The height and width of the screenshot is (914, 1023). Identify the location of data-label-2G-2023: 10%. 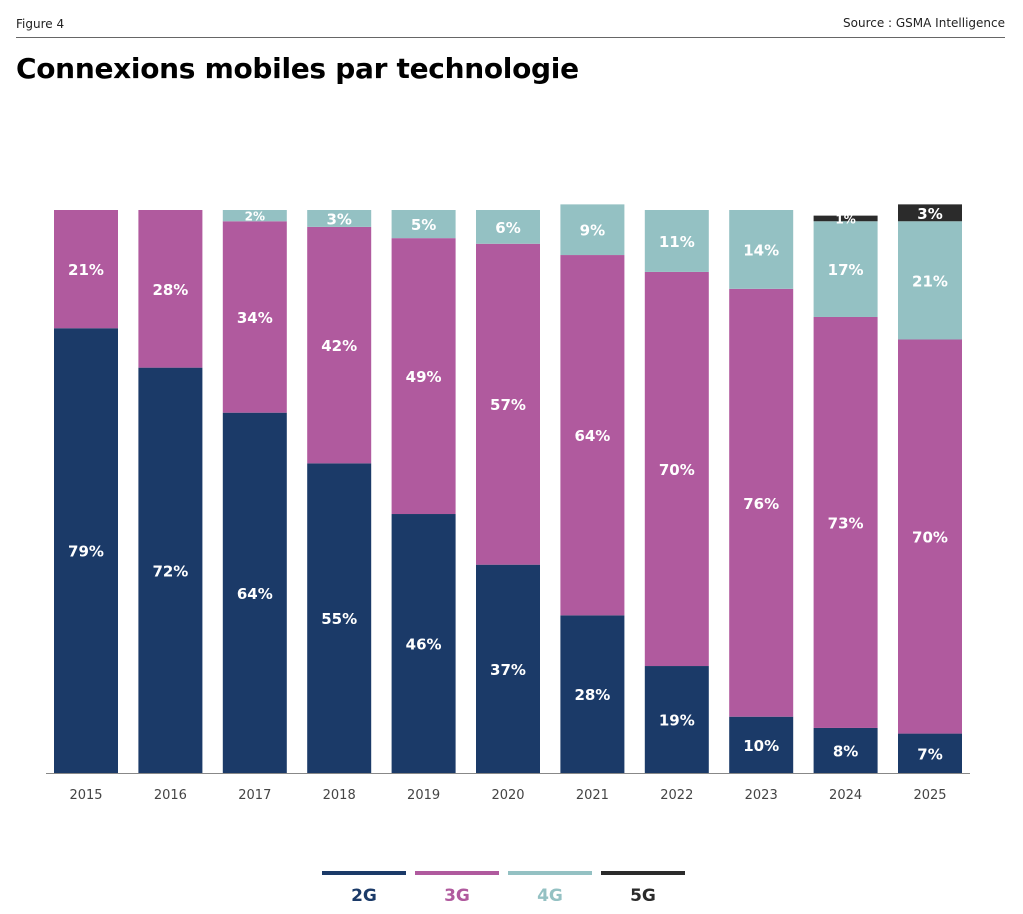
(761, 746).